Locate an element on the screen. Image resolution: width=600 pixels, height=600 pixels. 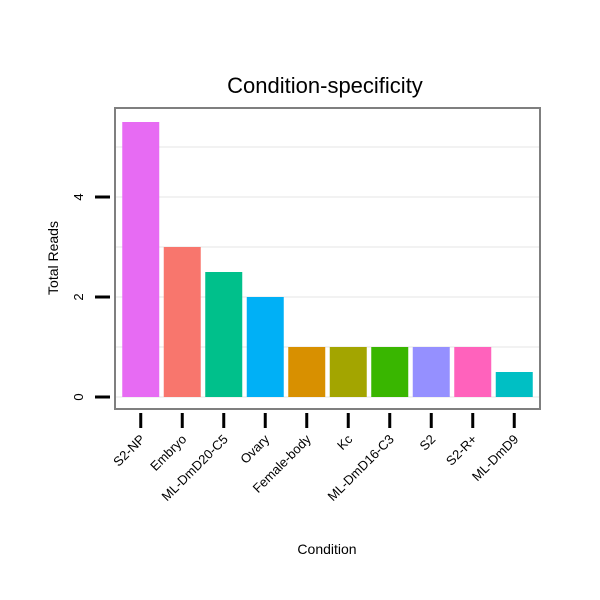
y-axis-title: Total Reads is located at coordinates (53, 258).